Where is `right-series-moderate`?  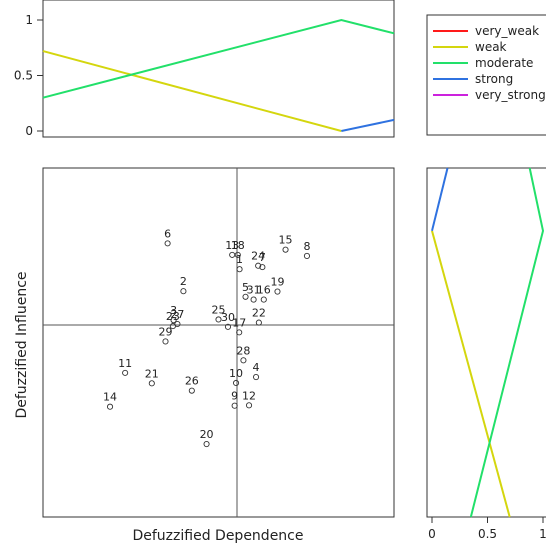
right-series-moderate is located at coordinates (507, 342).